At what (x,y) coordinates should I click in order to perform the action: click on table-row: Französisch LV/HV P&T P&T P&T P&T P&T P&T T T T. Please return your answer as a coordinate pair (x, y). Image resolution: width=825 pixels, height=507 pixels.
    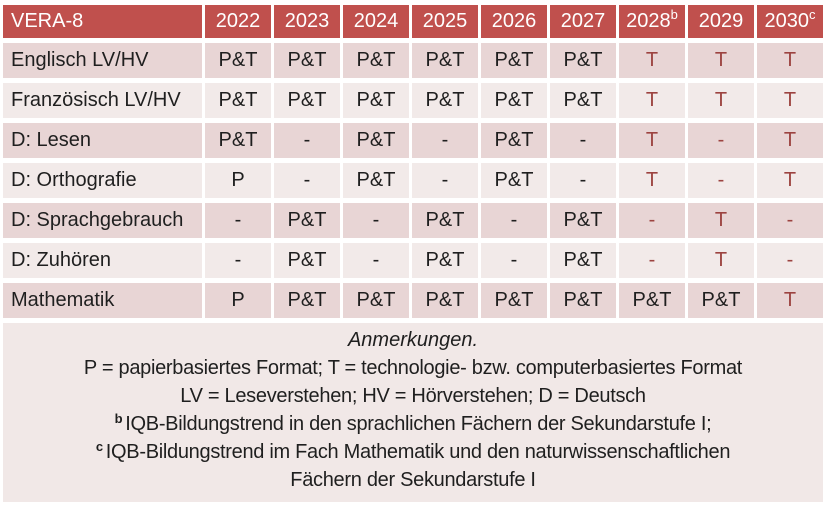
    Looking at the image, I should click on (413, 100).